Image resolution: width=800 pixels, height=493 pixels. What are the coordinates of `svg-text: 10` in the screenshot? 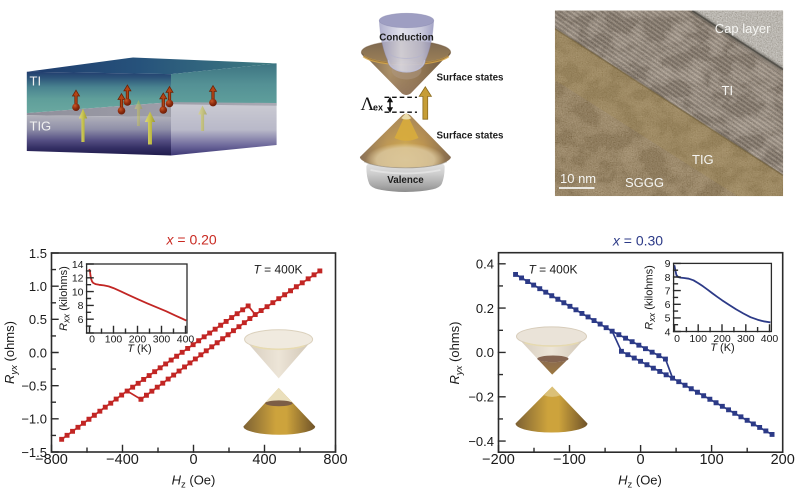 It's located at (78, 292).